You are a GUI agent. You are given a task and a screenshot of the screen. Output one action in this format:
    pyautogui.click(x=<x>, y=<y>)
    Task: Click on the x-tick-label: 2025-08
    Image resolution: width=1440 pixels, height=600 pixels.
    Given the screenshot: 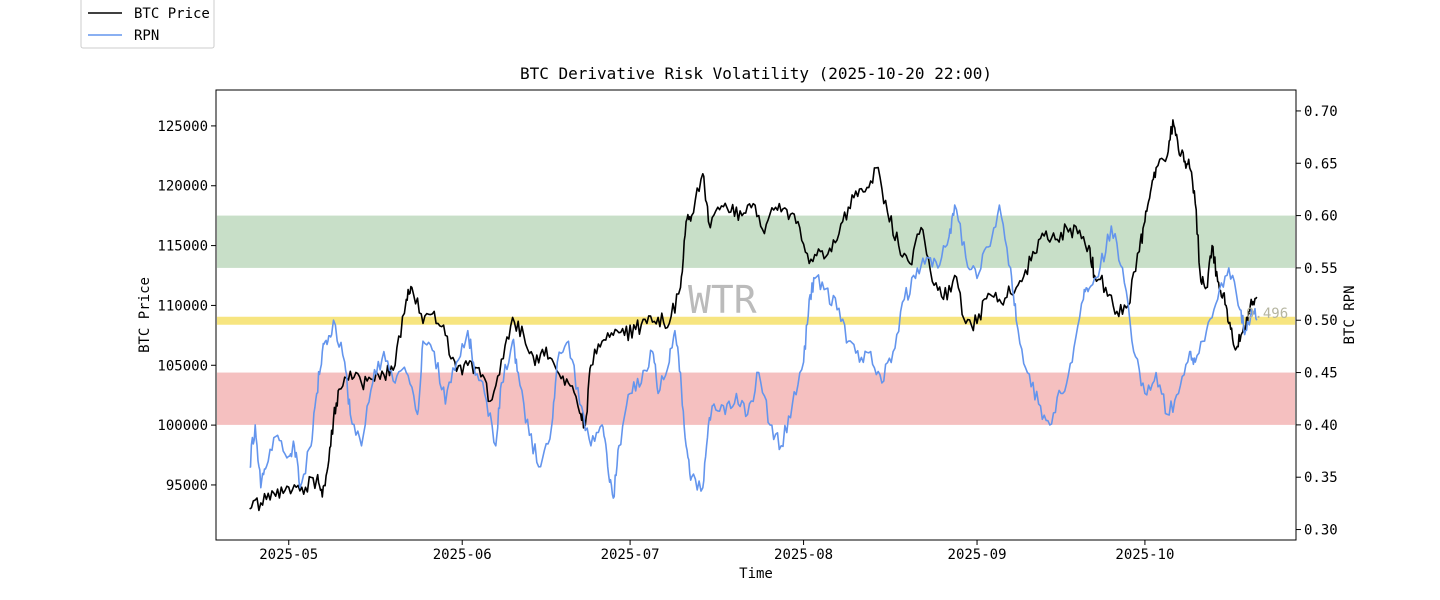 What is the action you would take?
    pyautogui.click(x=803, y=555)
    